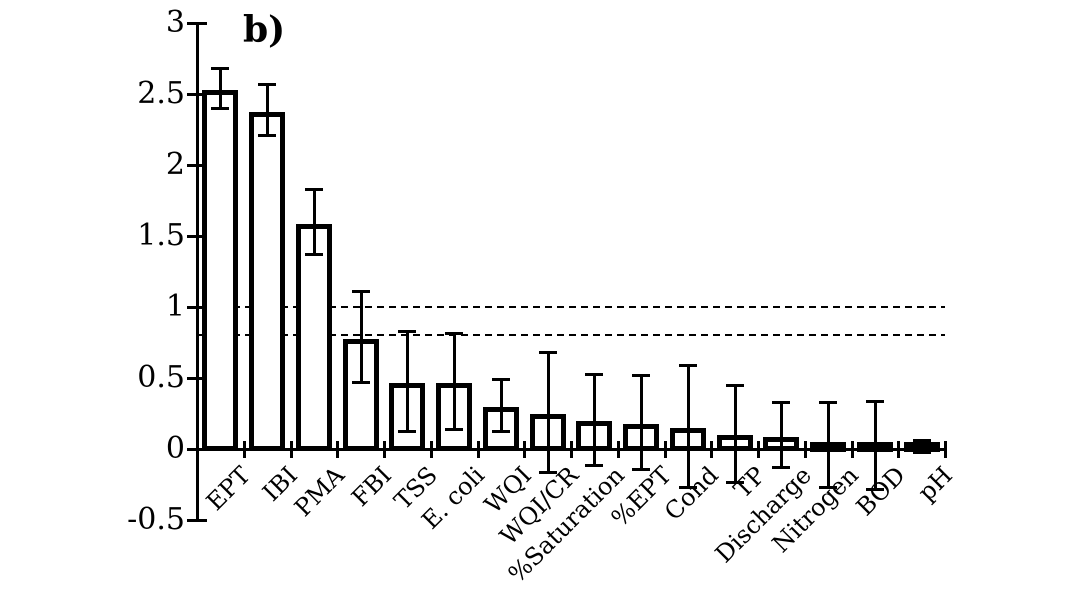  What do you see at coordinates (161, 93) in the screenshot?
I see `y-tick-label: 2.5` at bounding box center [161, 93].